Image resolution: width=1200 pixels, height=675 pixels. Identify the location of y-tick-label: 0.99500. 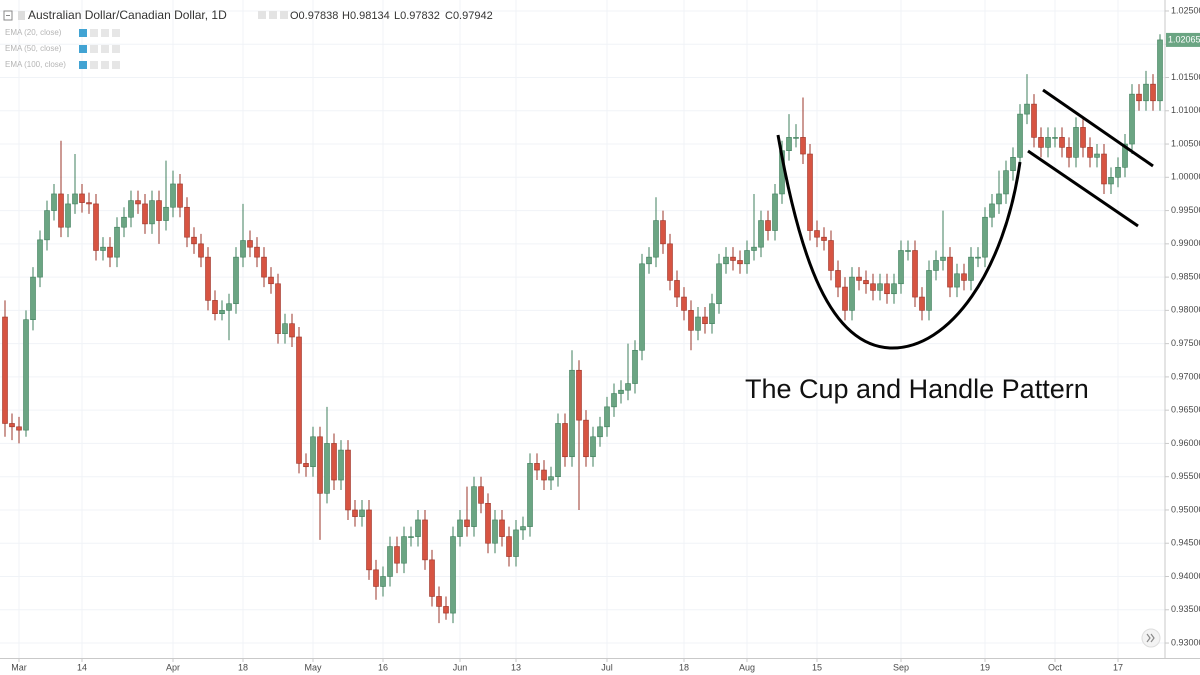
(1185, 210).